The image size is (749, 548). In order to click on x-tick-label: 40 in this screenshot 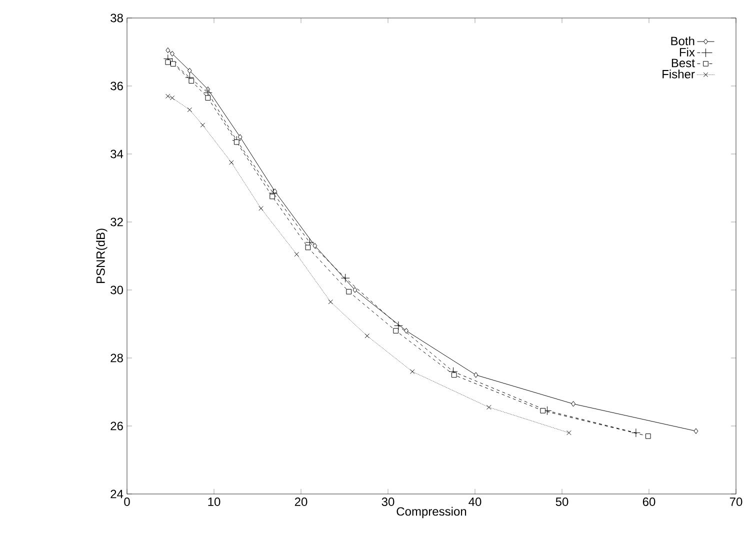, I will do `click(475, 502)`.